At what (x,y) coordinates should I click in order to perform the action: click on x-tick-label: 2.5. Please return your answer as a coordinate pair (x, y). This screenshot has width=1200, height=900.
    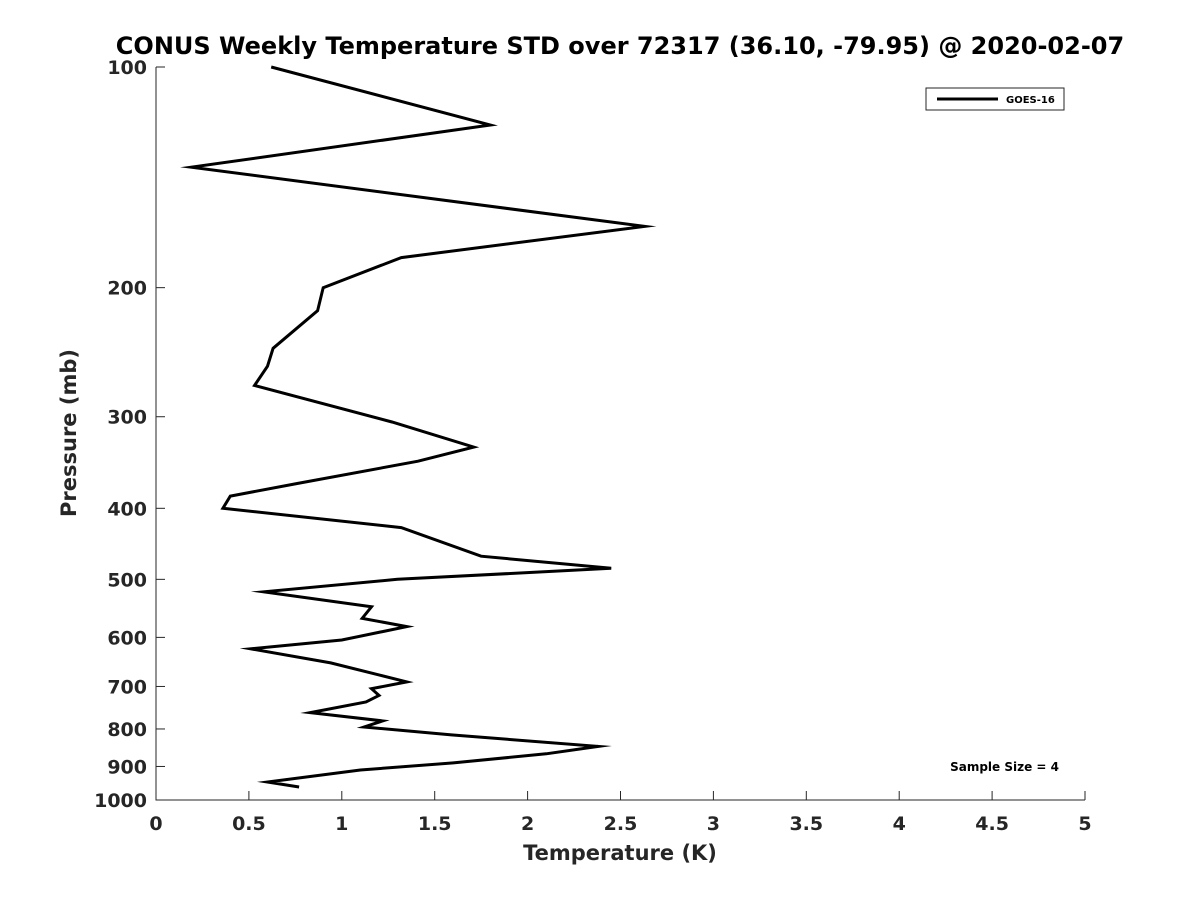
    Looking at the image, I should click on (621, 824).